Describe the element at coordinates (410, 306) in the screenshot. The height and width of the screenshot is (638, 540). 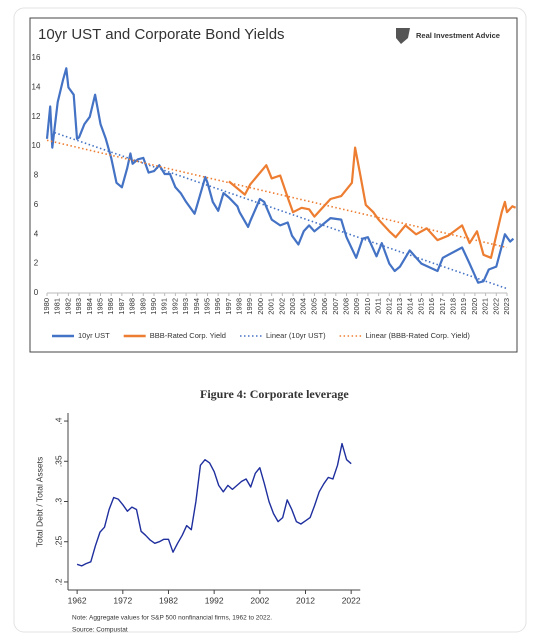
I see `x-tick-label: 2014` at that location.